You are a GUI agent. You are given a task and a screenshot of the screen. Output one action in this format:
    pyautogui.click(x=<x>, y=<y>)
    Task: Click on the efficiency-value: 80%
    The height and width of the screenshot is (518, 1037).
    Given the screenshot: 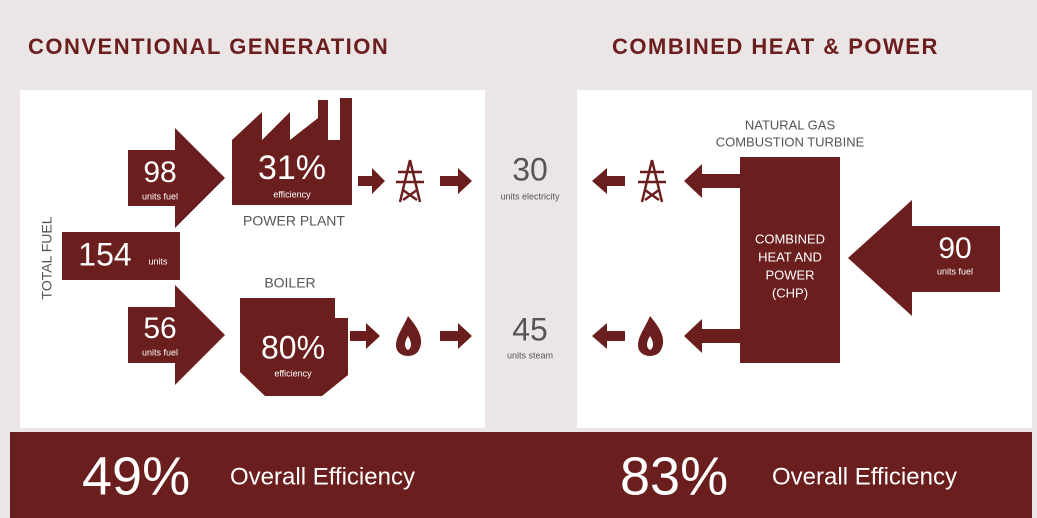 What is the action you would take?
    pyautogui.click(x=293, y=347)
    